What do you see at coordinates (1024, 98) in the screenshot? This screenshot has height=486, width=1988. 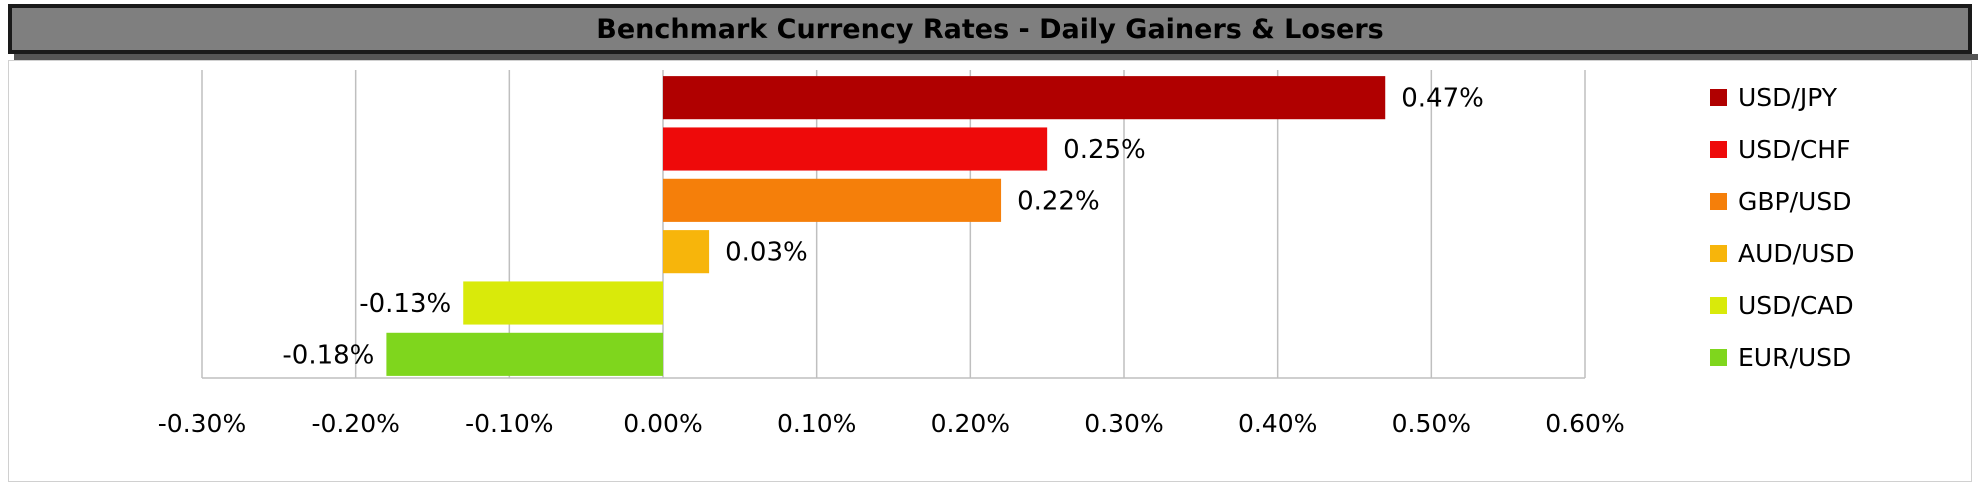 I see `bar-usd-jpy` at bounding box center [1024, 98].